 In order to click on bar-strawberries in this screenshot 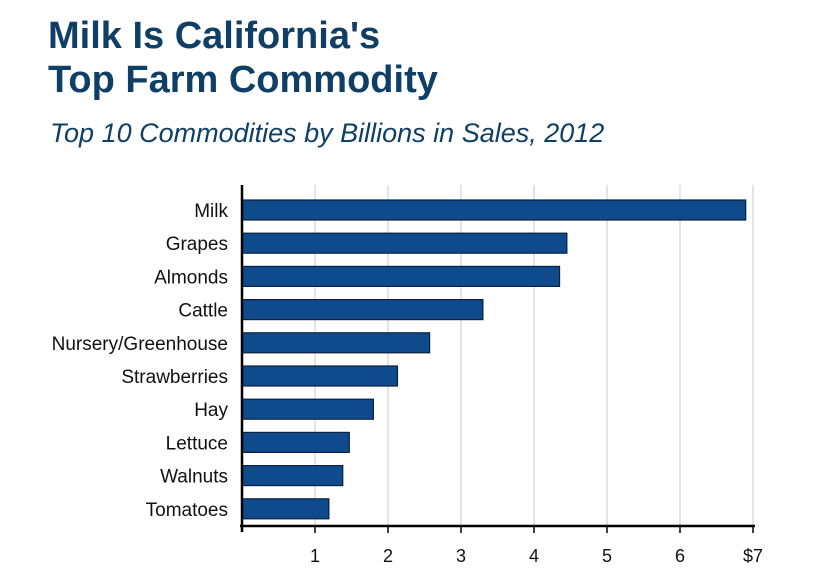, I will do `click(320, 376)`.